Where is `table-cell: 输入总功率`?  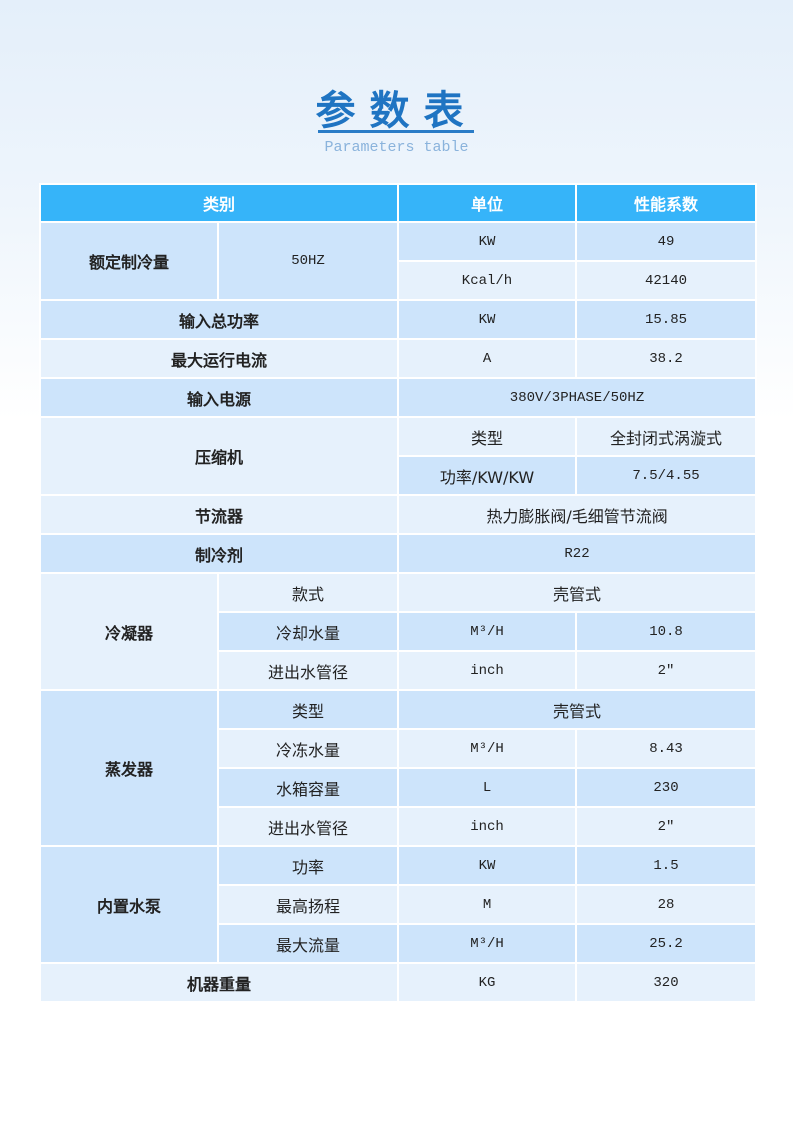 table-cell: 输入总功率 is located at coordinates (219, 319).